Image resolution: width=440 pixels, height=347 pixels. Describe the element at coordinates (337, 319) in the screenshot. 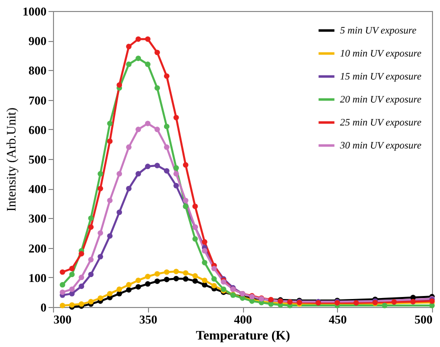

I see `x-tick-label: 450` at that location.